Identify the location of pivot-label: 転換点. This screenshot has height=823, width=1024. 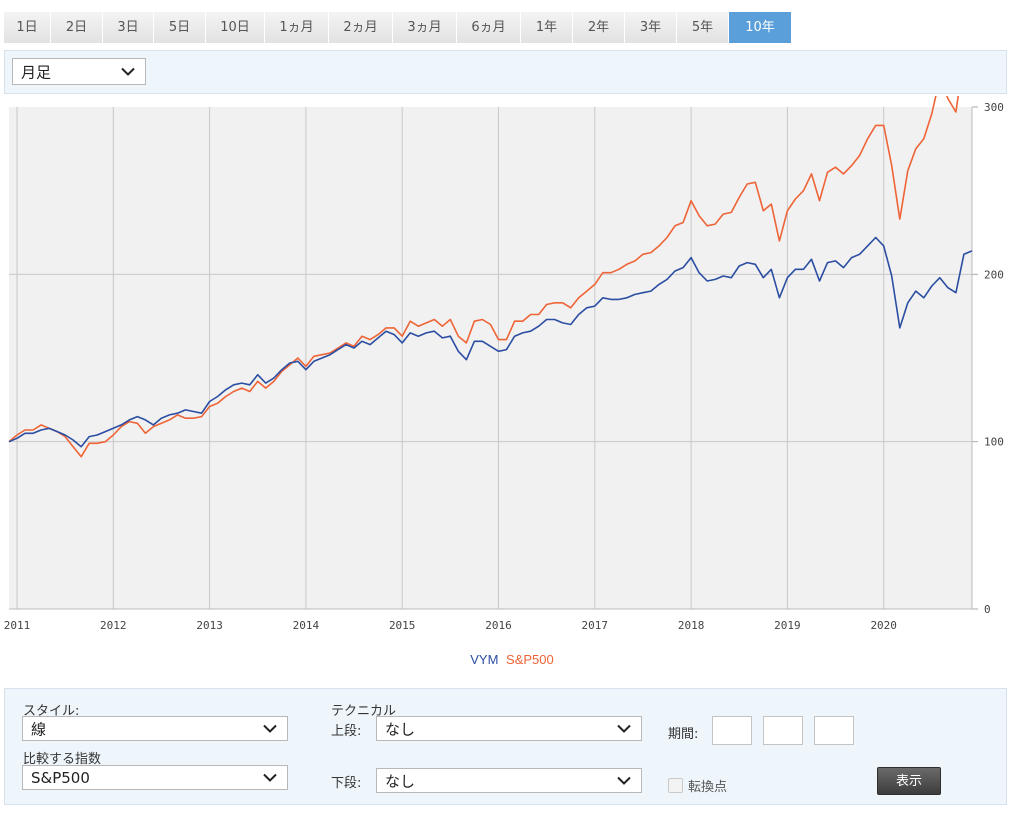
(708, 787).